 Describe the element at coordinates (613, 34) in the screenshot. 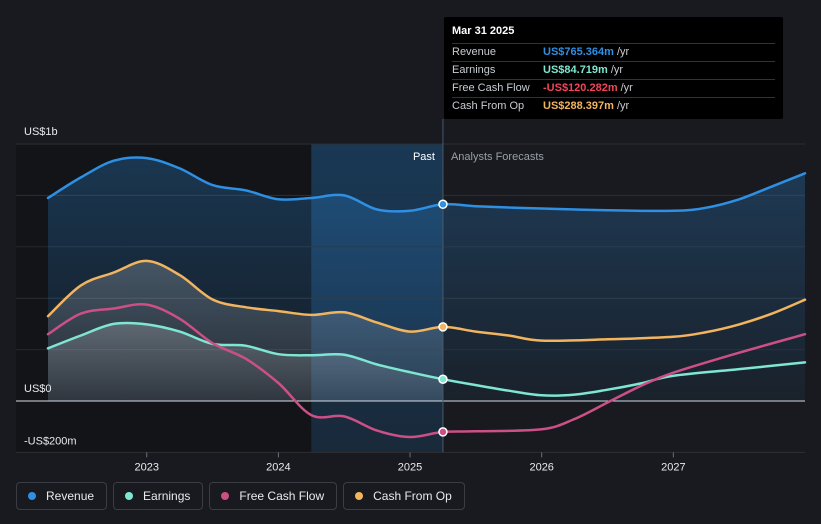

I see `tooltip-date: Mar 31 2025` at that location.